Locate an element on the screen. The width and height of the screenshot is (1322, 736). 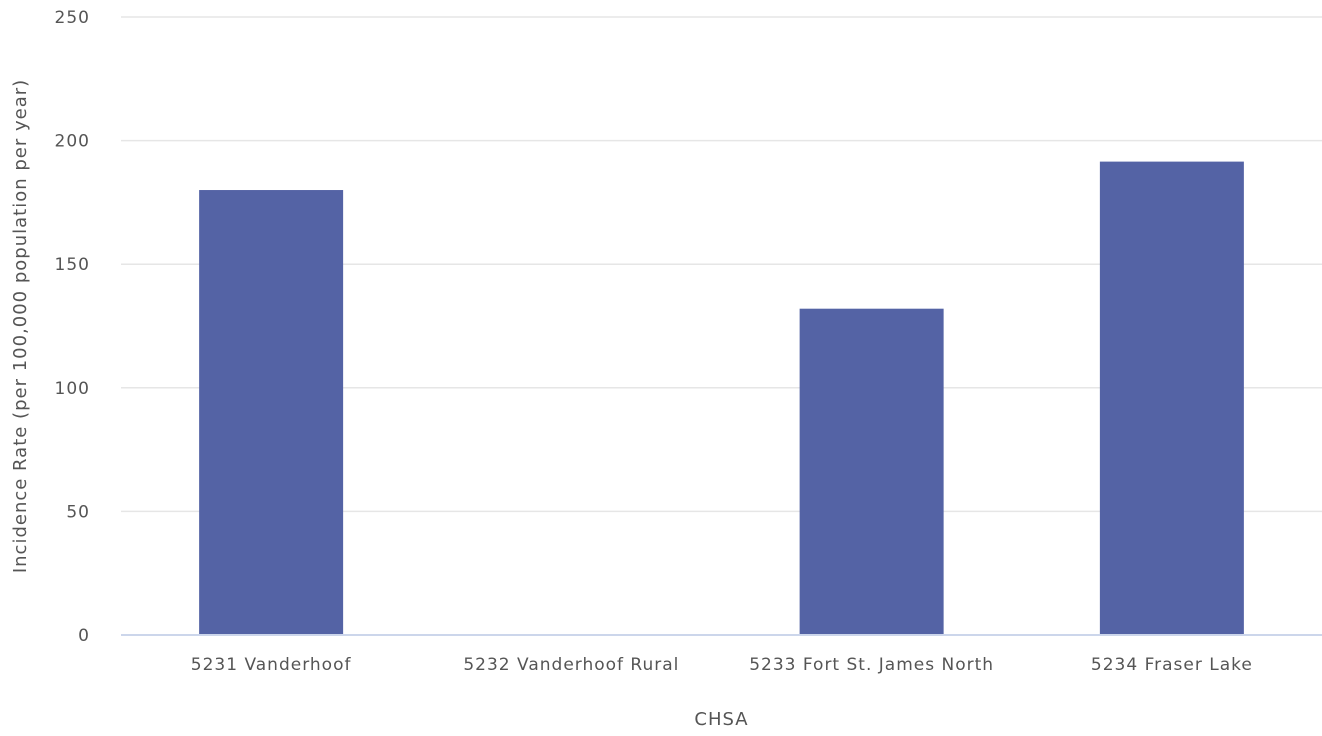
y-tick-label: 150 is located at coordinates (72, 265).